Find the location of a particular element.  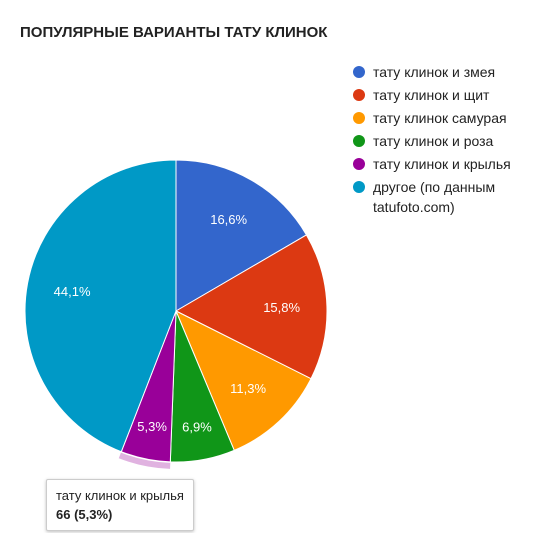

slice-tooltip: тату клинок и крылья 66 (5,3%) is located at coordinates (120, 505).